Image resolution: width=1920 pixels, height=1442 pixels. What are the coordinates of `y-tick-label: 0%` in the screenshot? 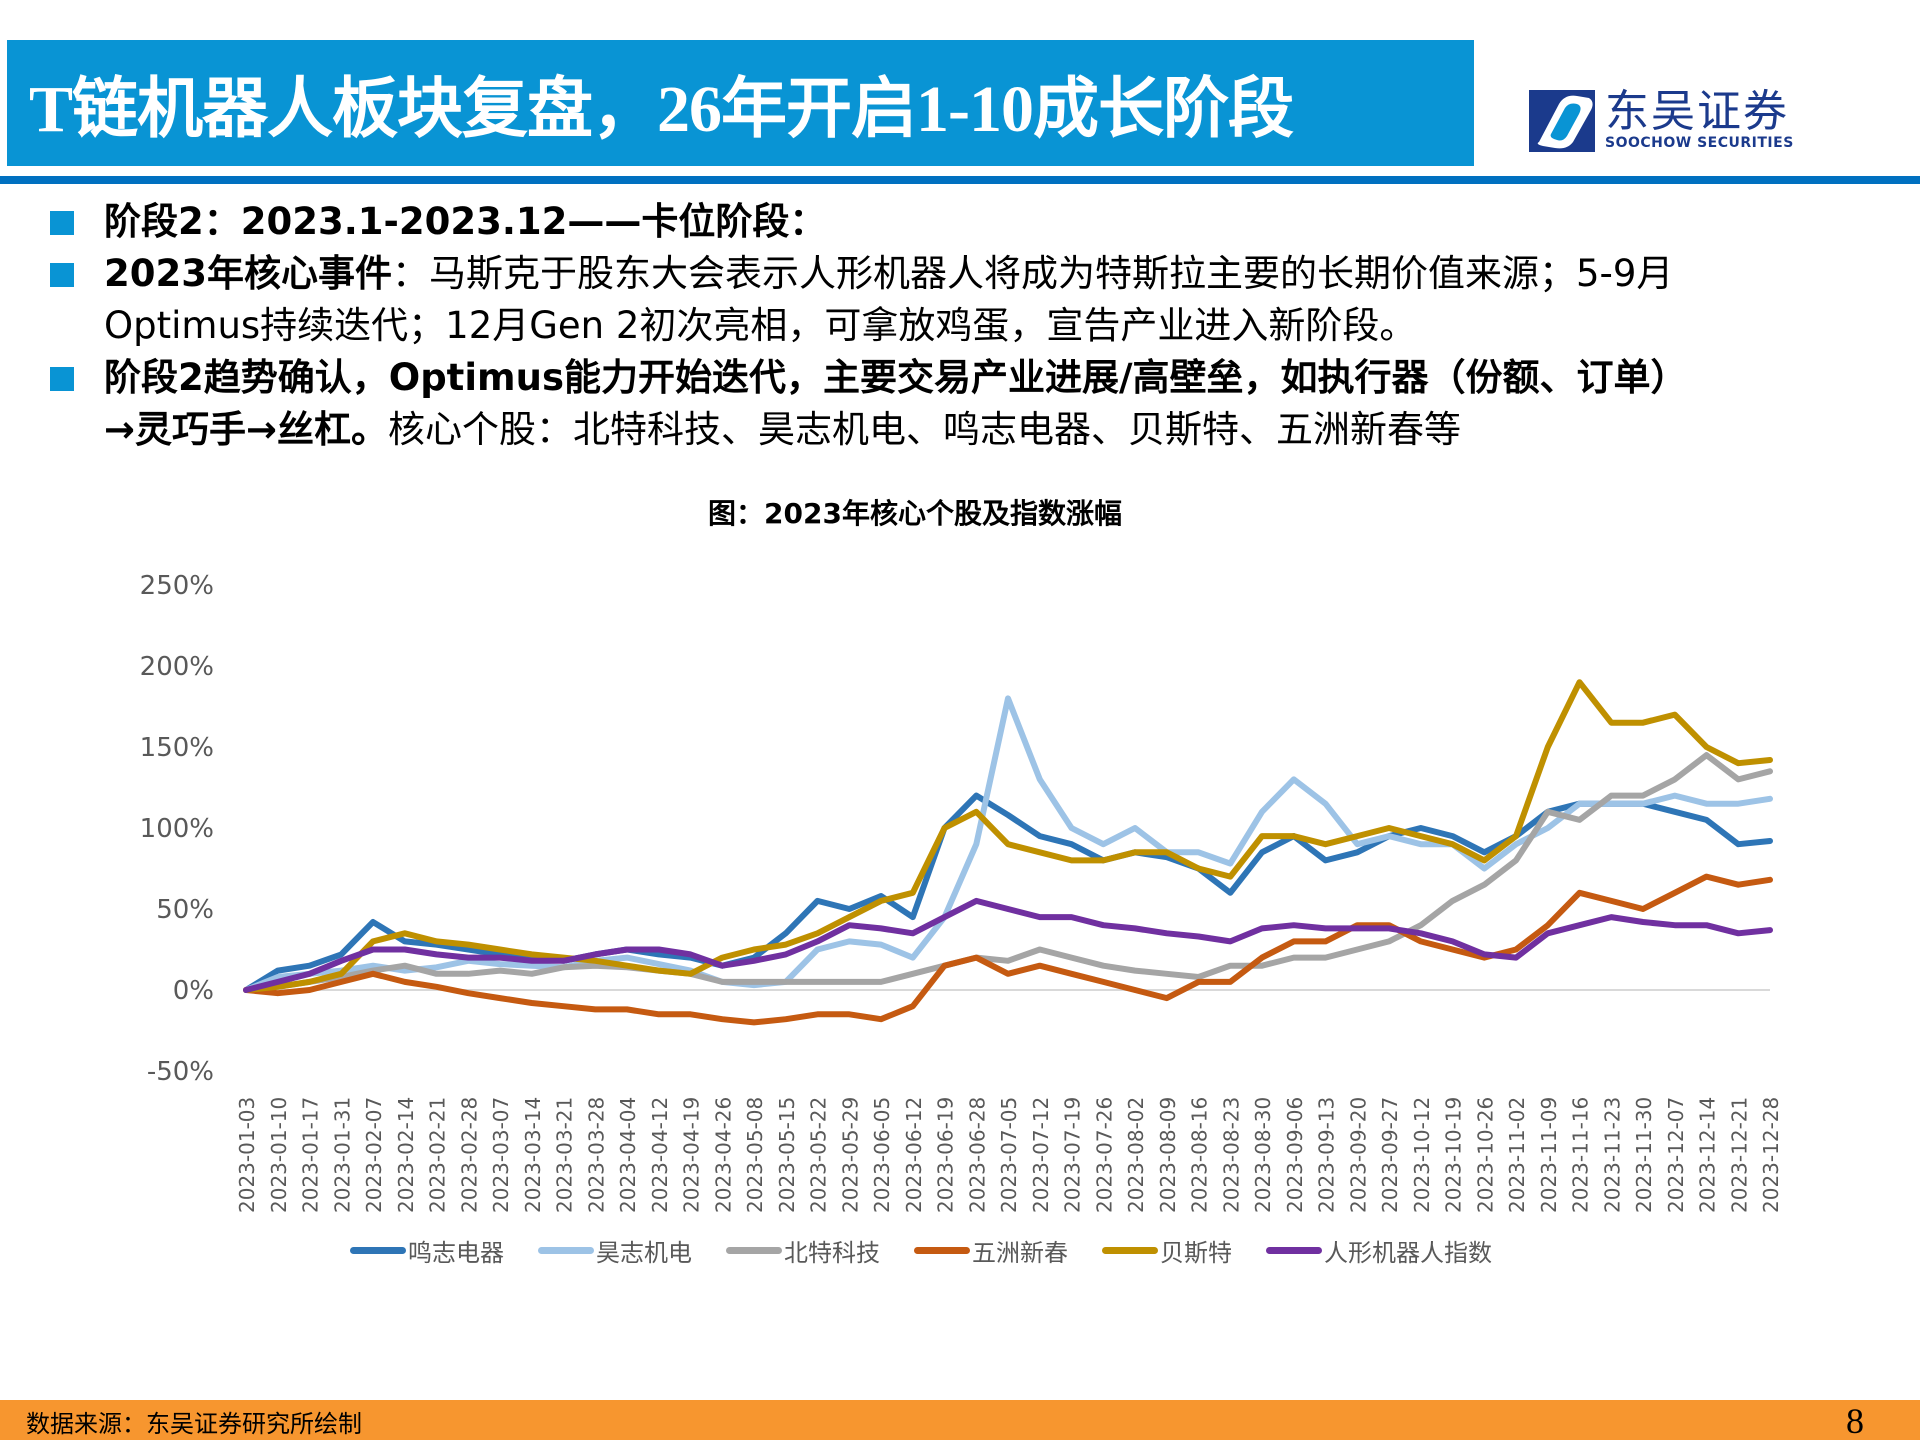 It's located at (193, 991).